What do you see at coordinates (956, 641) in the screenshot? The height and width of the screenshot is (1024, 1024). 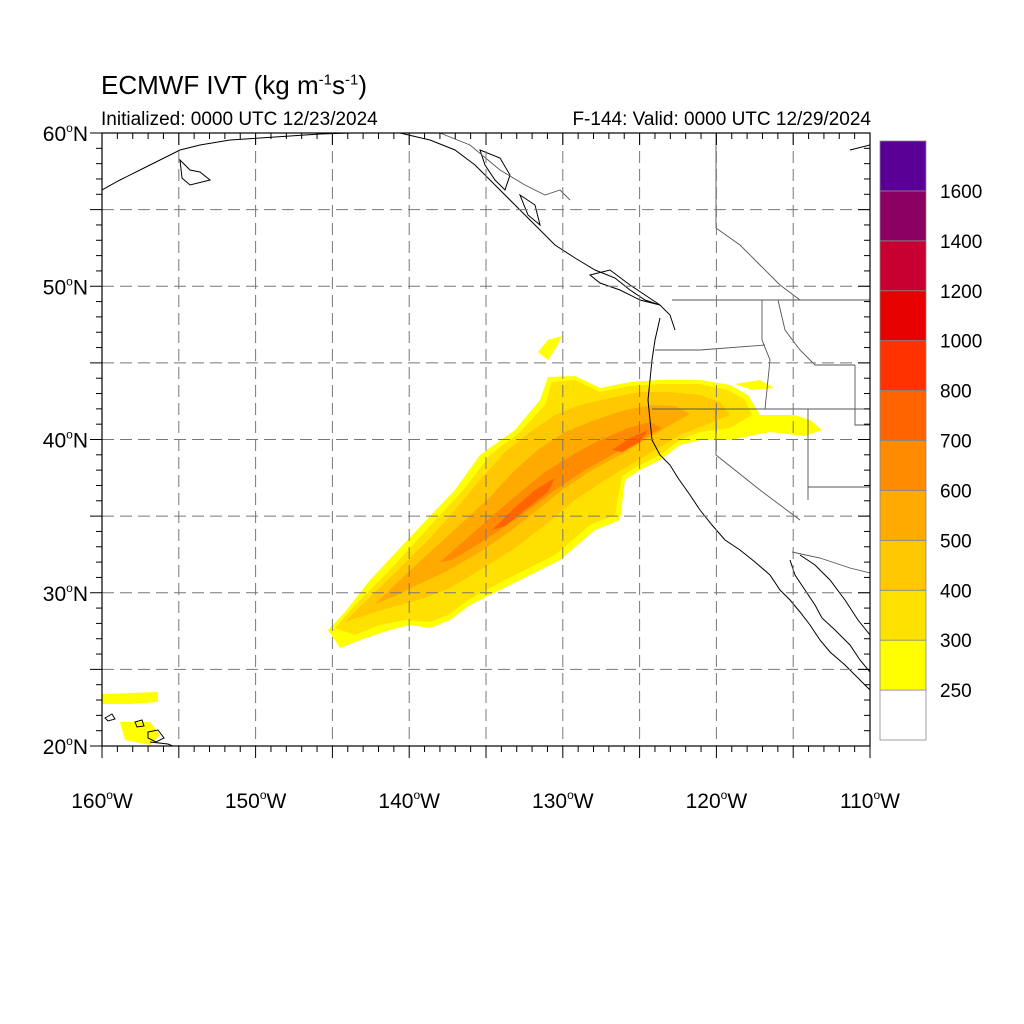 I see `colorbar-label: 300` at bounding box center [956, 641].